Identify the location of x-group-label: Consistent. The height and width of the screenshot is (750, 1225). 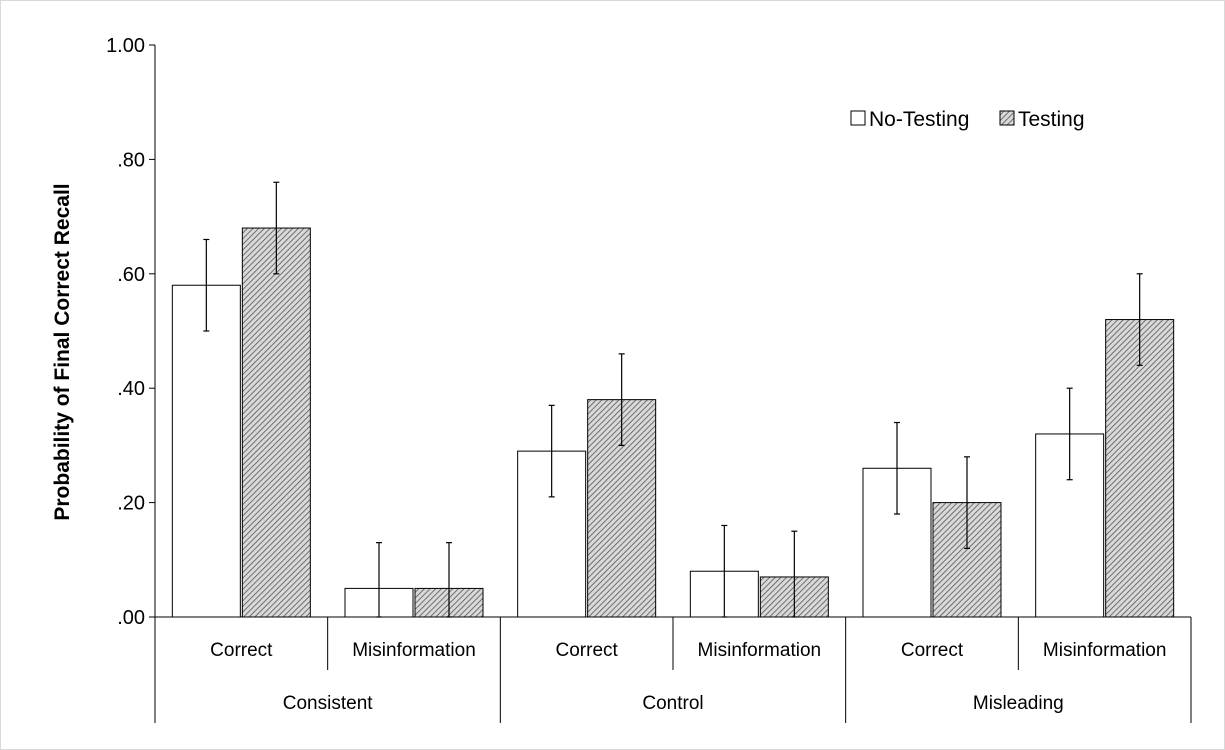
(328, 703).